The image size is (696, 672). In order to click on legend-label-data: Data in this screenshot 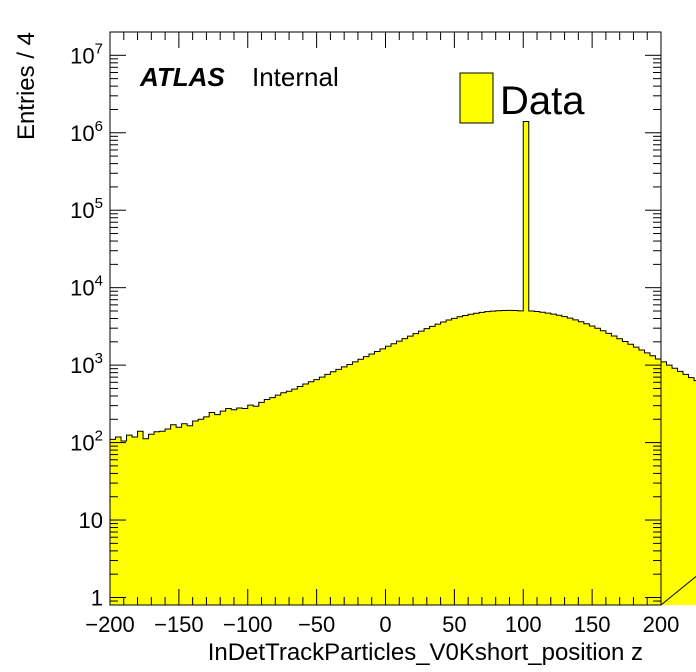, I will do `click(542, 101)`.